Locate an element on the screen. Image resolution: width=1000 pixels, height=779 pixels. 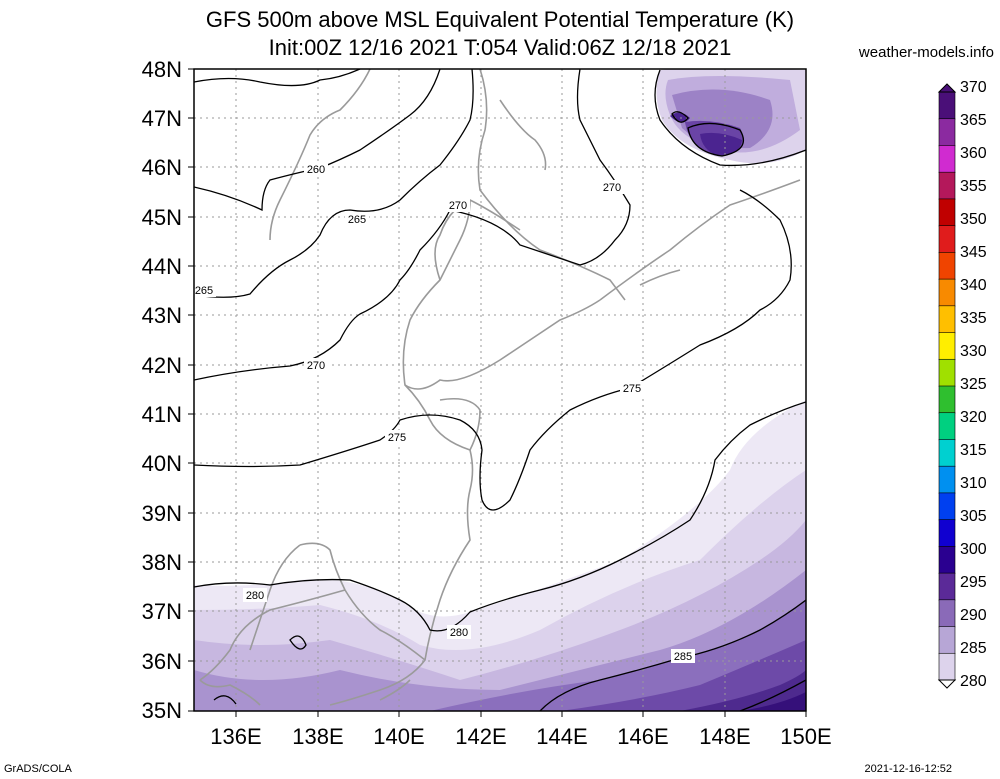
lat-label: 46N is located at coordinates (161, 167).